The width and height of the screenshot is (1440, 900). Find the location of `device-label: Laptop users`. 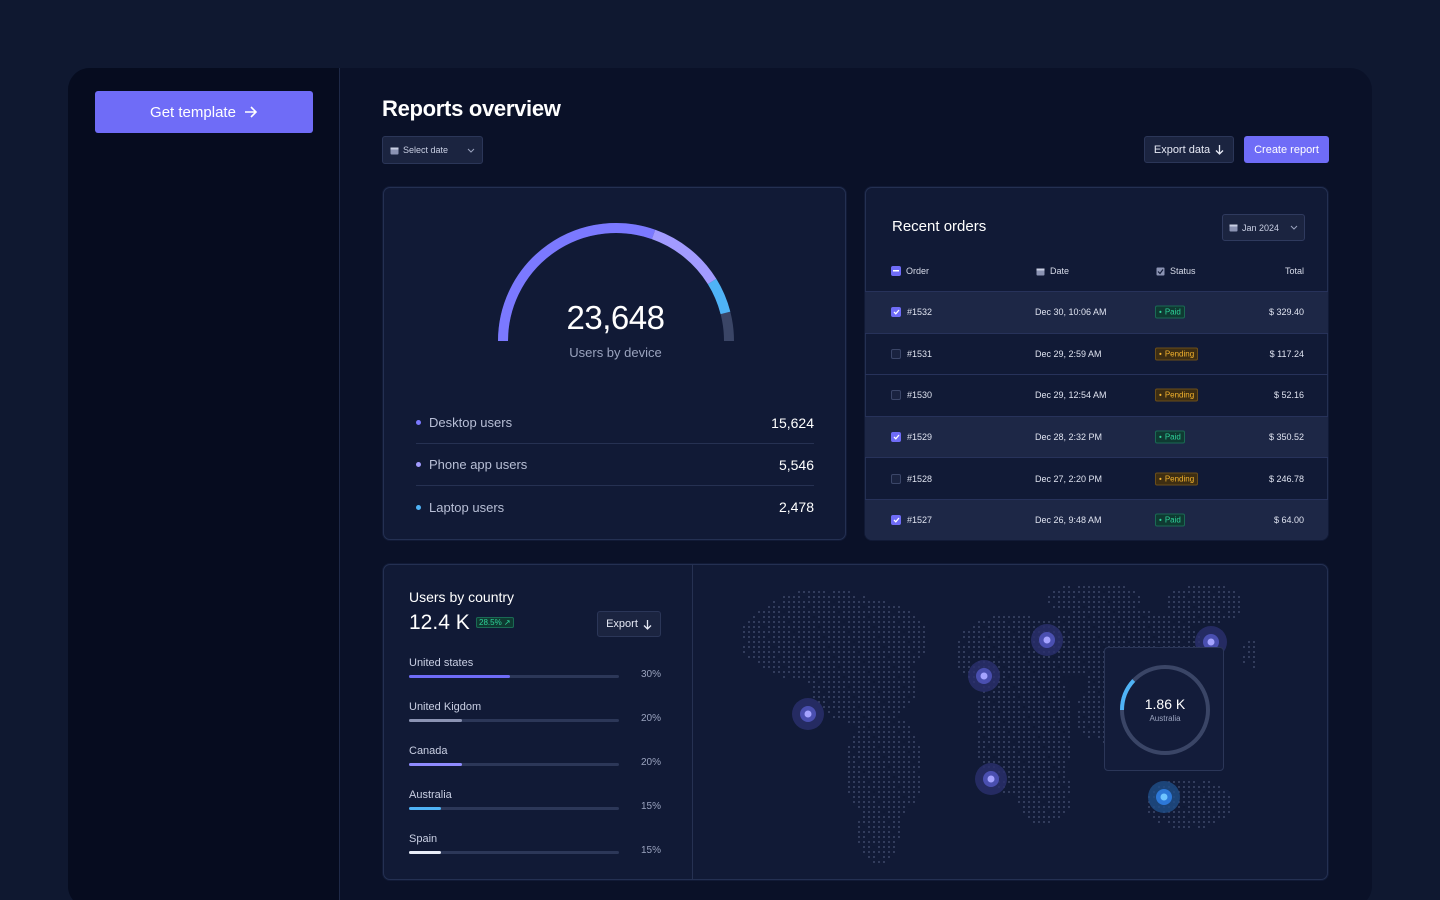

device-label: Laptop users is located at coordinates (467, 507).